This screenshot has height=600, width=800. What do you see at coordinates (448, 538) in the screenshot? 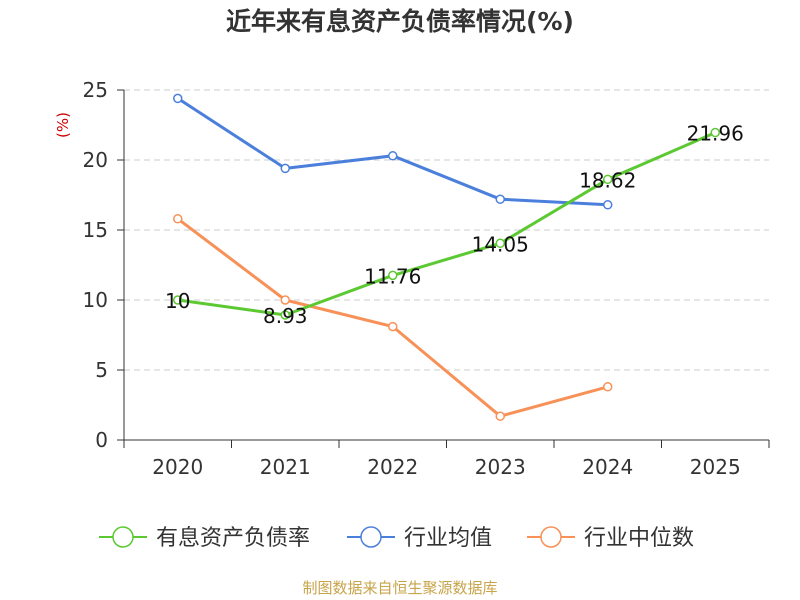
I see `legend-label: 行业均值` at bounding box center [448, 538].